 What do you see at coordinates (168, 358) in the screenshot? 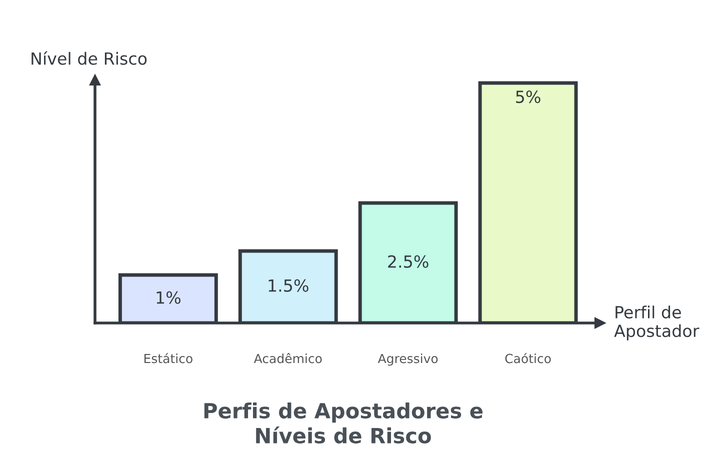
I see `x-tick-label: Estático` at bounding box center [168, 358].